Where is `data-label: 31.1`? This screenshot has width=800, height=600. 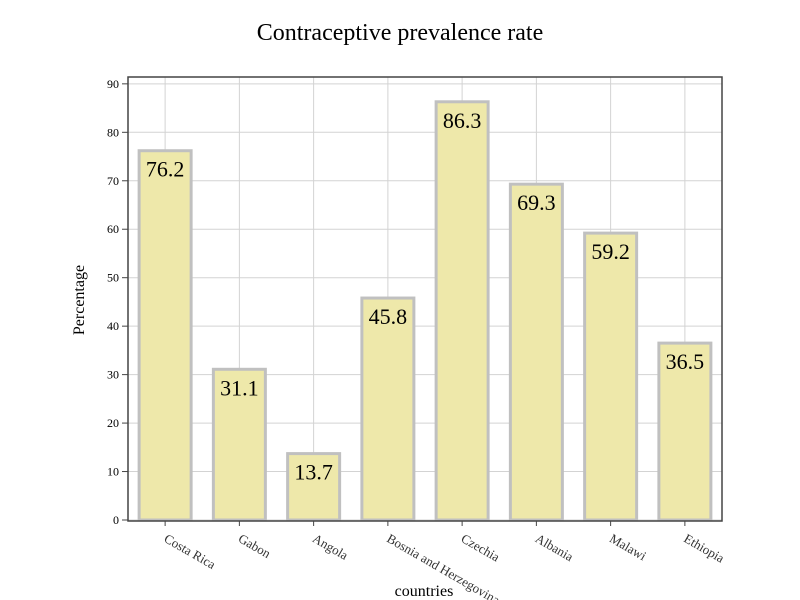
data-label: 31.1 is located at coordinates (239, 387).